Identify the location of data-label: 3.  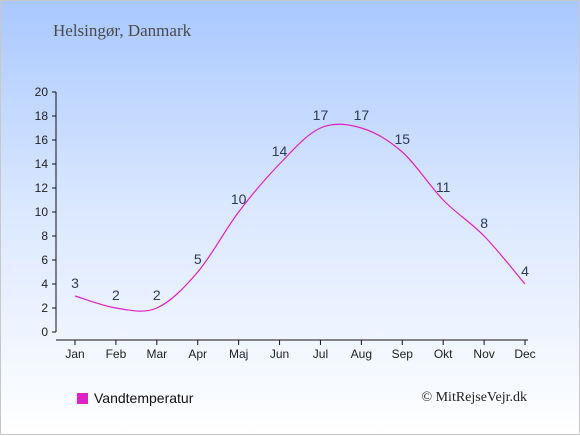
(75, 283).